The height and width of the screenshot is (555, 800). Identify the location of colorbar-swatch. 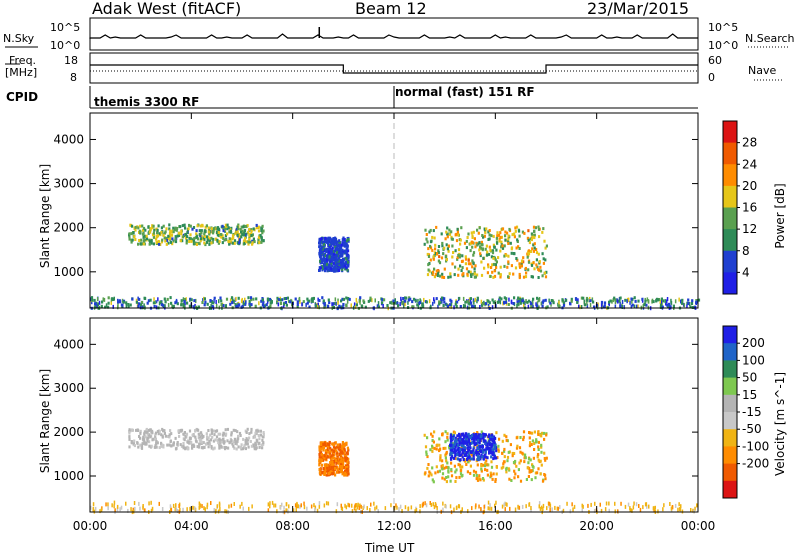
(730, 218).